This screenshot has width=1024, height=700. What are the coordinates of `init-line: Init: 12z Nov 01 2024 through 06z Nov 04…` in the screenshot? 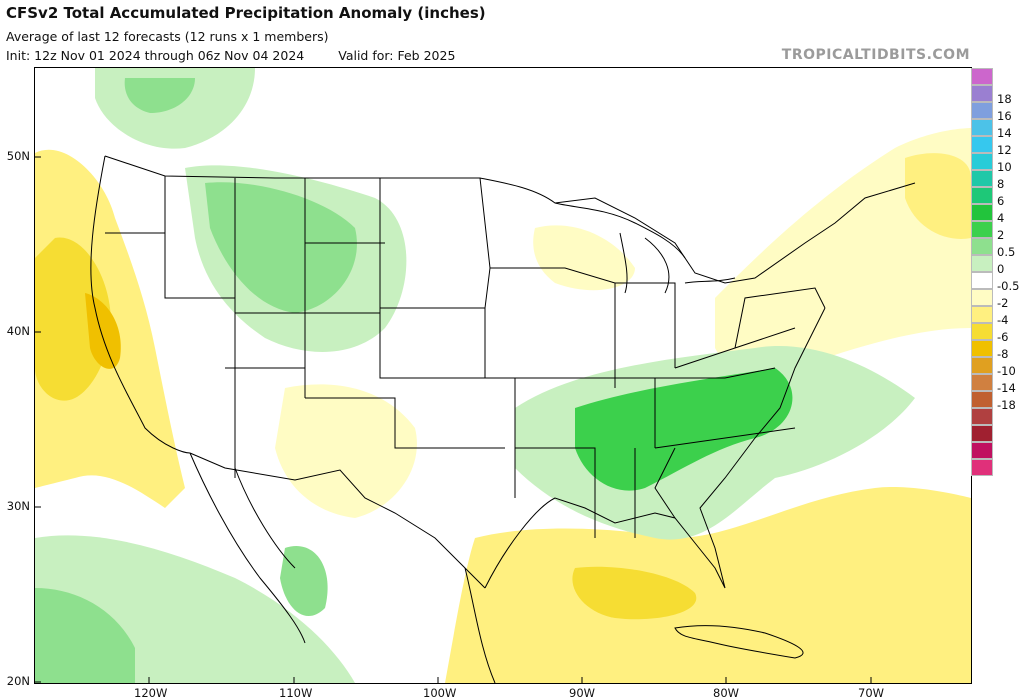 It's located at (230, 55).